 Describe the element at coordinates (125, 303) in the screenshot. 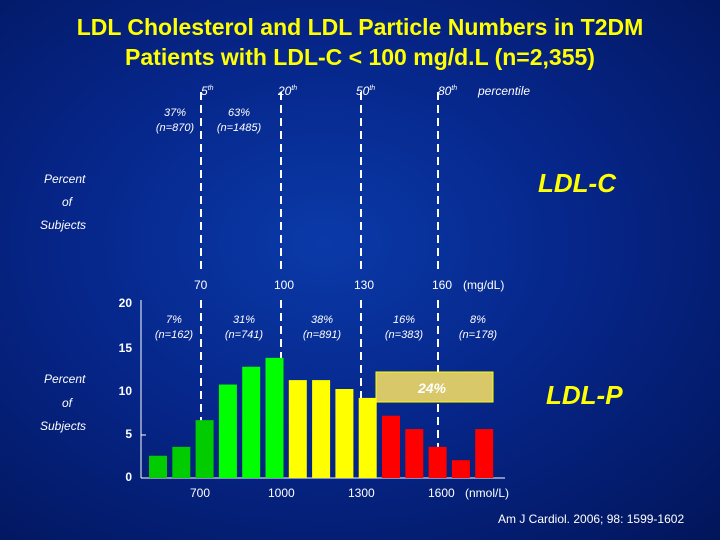

I see `ytick-20: 20` at that location.